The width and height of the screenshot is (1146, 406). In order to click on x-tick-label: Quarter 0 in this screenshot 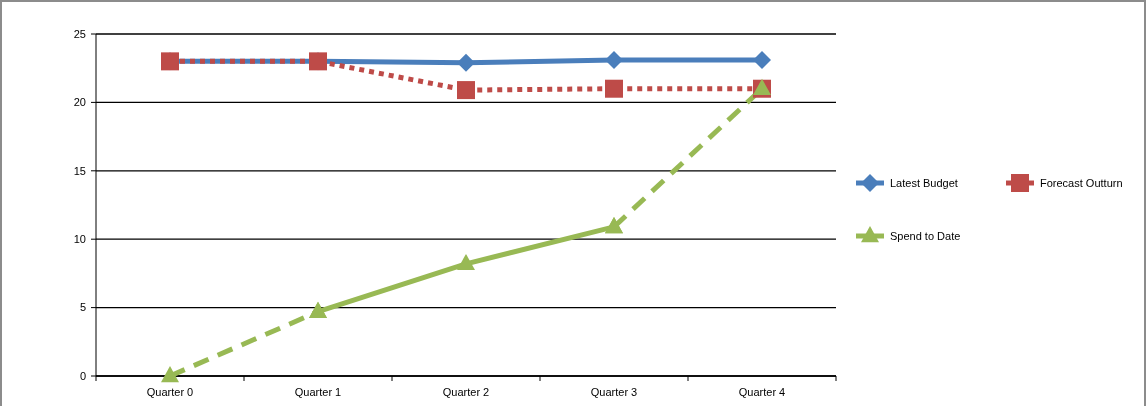, I will do `click(170, 392)`.